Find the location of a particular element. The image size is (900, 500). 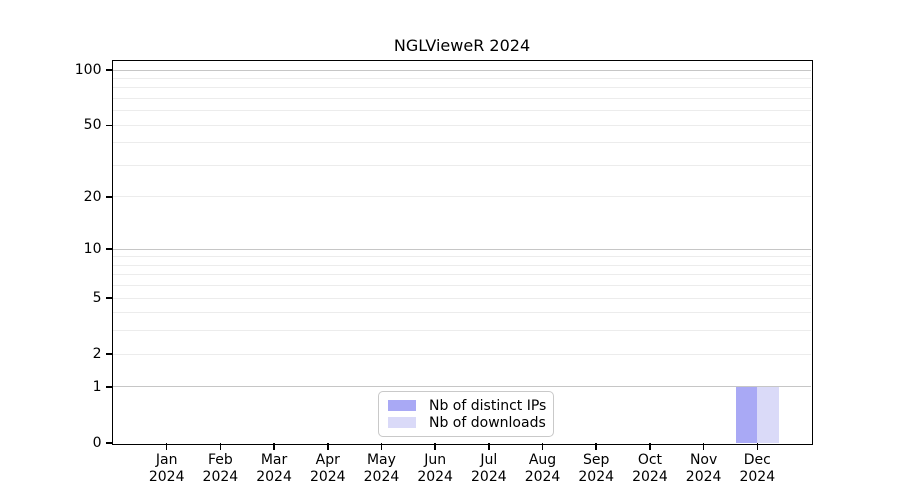

x-tick-label: Oct 2024 is located at coordinates (650, 469).